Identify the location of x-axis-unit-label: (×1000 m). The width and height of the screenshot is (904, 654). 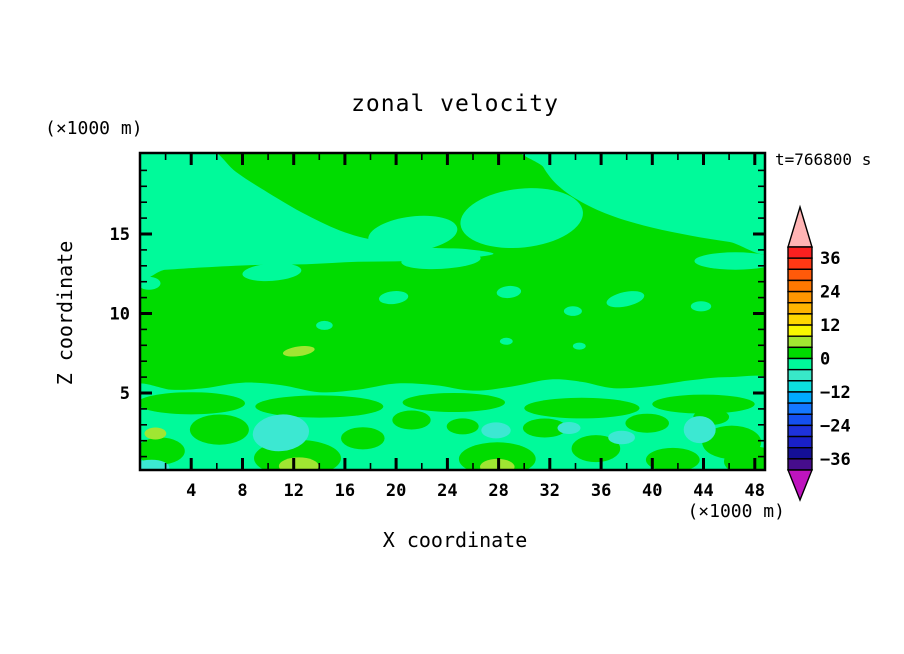
(736, 511).